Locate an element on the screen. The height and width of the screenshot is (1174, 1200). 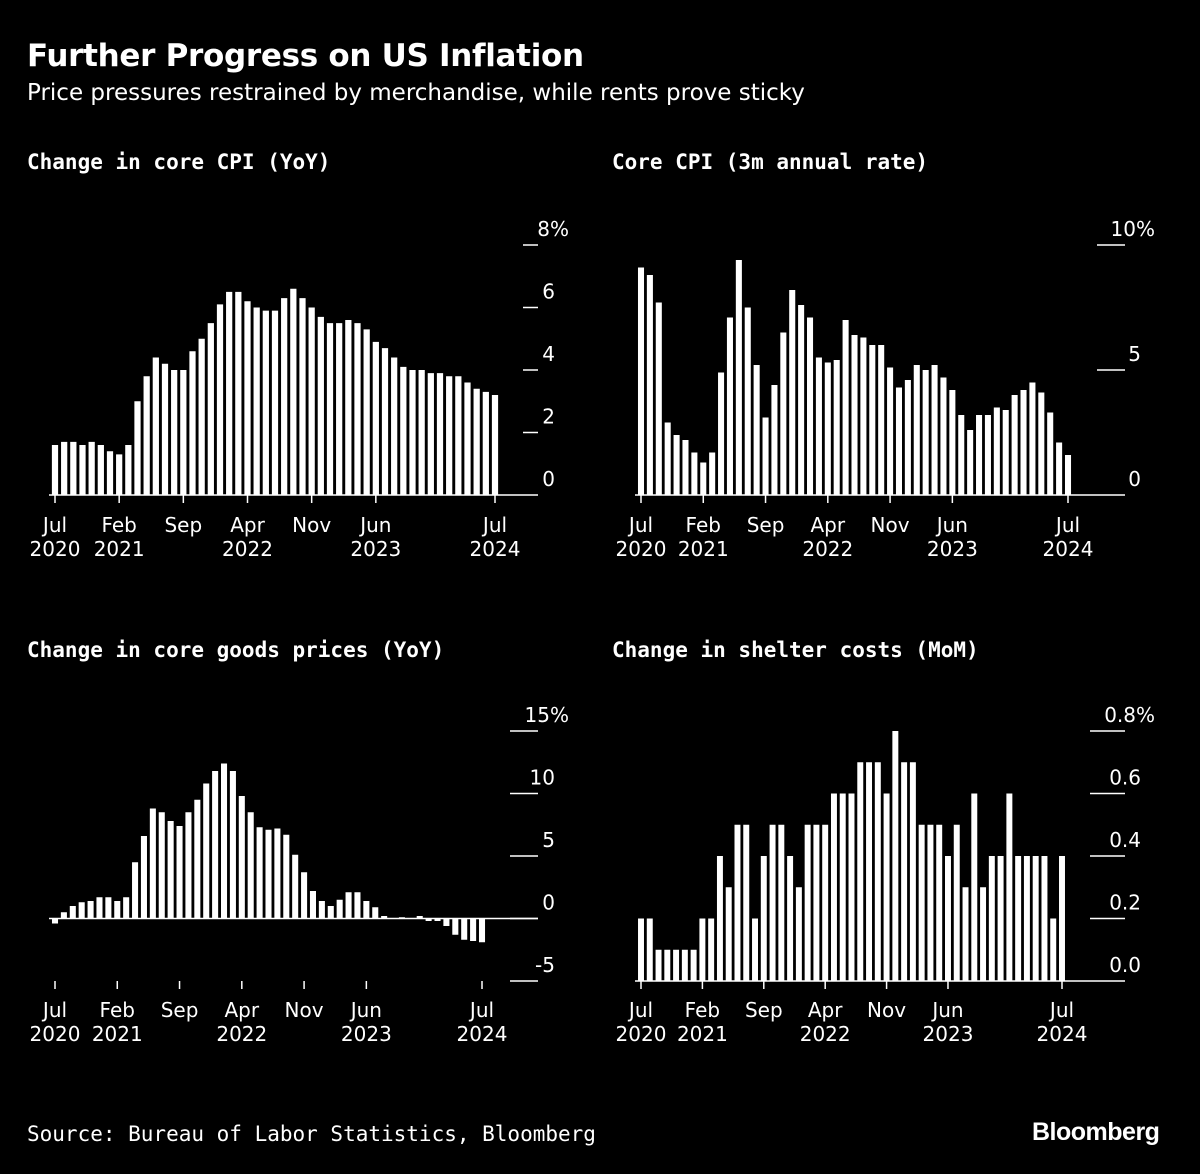
x-tick-label: Apr is located at coordinates (825, 1010).